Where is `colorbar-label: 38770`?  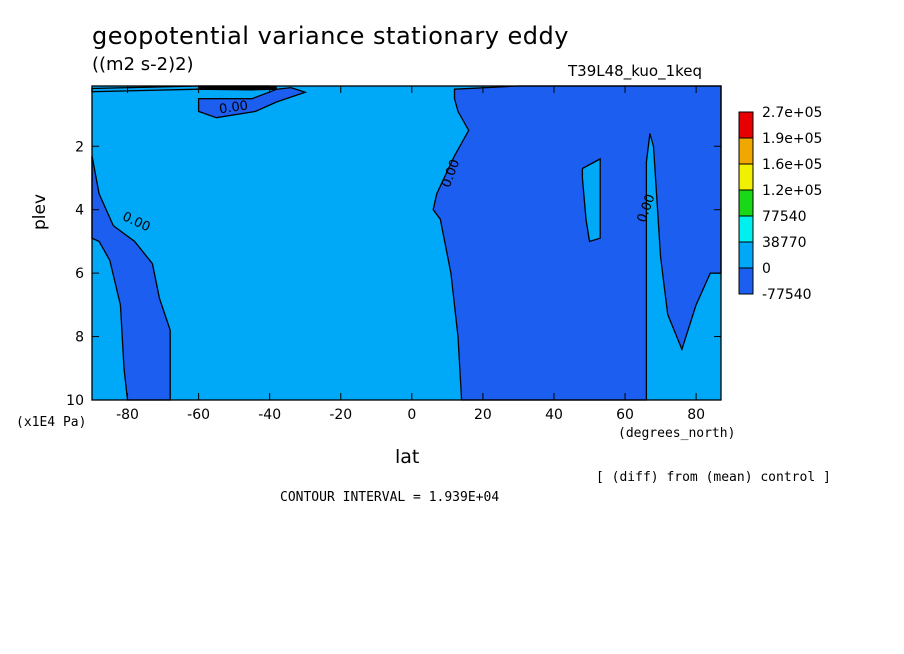
colorbar-label: 38770 is located at coordinates (784, 243).